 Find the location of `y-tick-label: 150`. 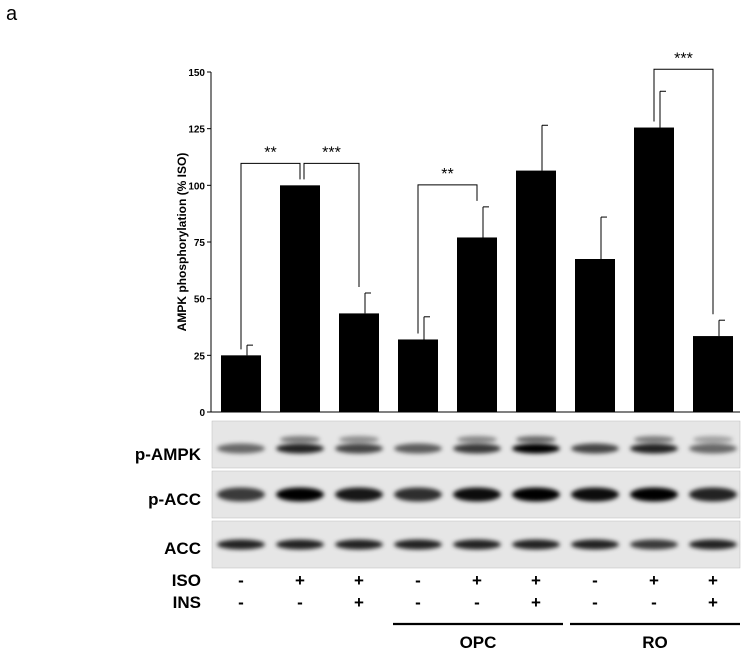

y-tick-label: 150 is located at coordinates (196, 73).